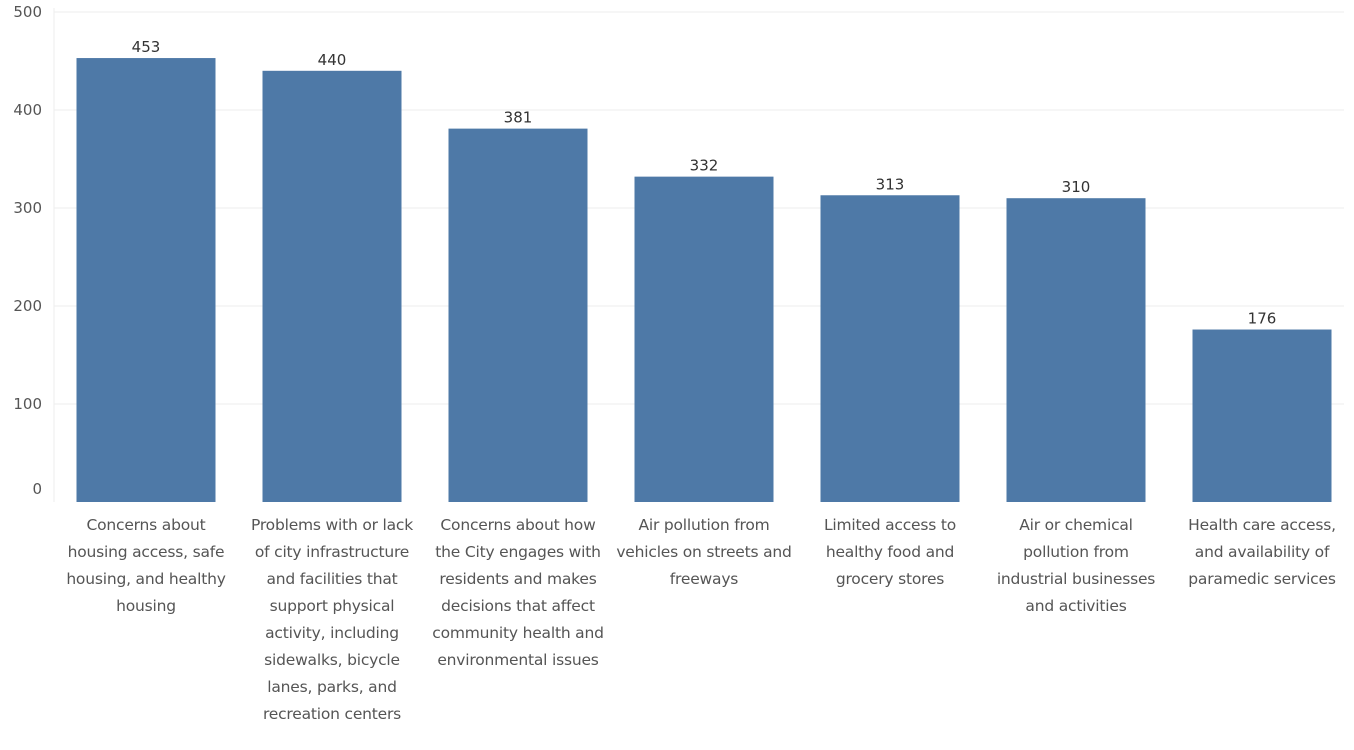  Describe the element at coordinates (332, 60) in the screenshot. I see `bar-value-label: 440` at that location.